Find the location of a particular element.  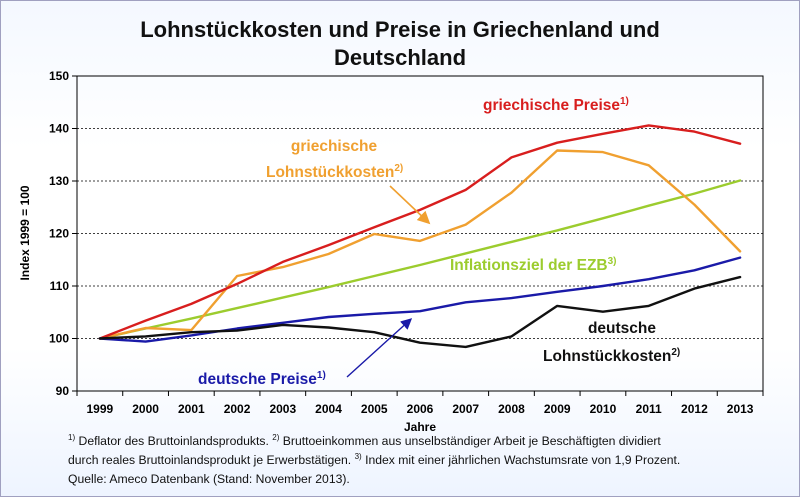

y-axis-ticks: 90 100 110 120 130 140 150 is located at coordinates (63, 233).